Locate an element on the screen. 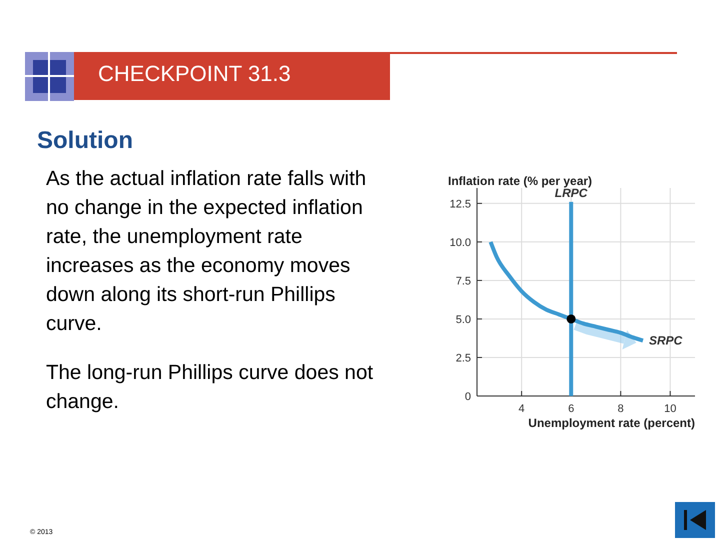 The image size is (720, 540). y-tick-label: 0 is located at coordinates (467, 397).